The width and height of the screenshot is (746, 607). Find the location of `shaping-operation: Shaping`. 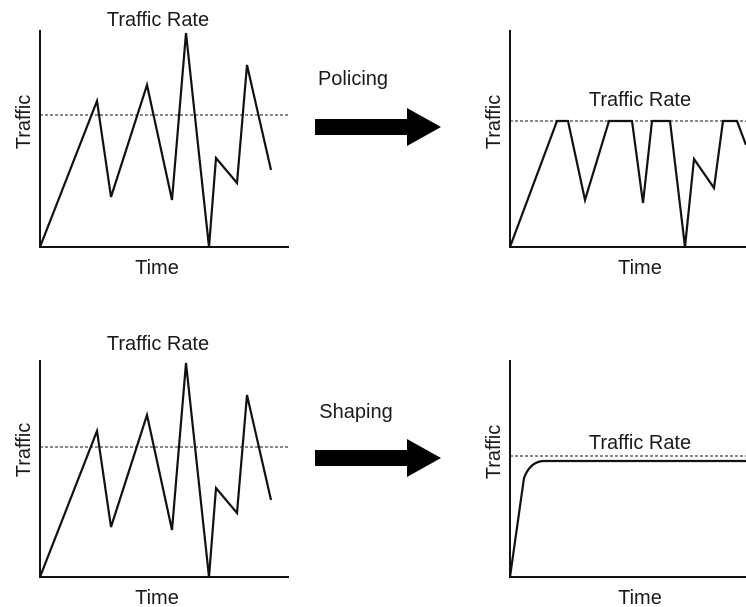

shaping-operation: Shaping is located at coordinates (378, 439).